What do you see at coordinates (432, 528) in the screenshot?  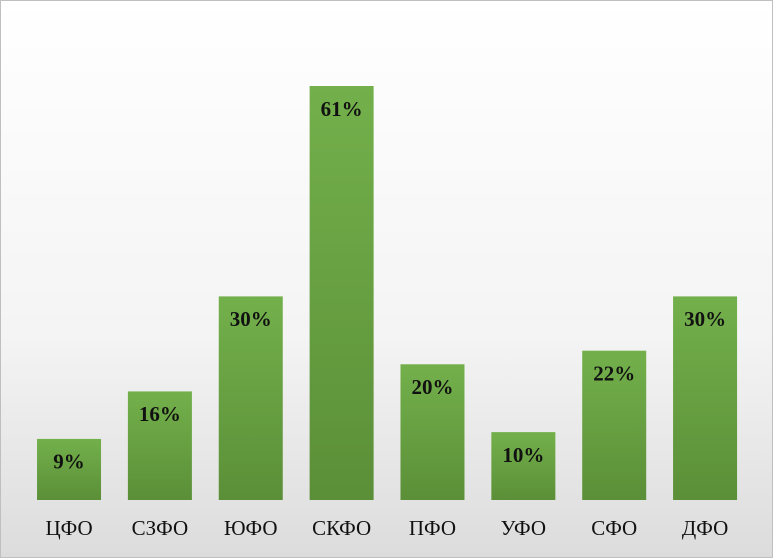 I see `x-tick-label: ПФО` at bounding box center [432, 528].